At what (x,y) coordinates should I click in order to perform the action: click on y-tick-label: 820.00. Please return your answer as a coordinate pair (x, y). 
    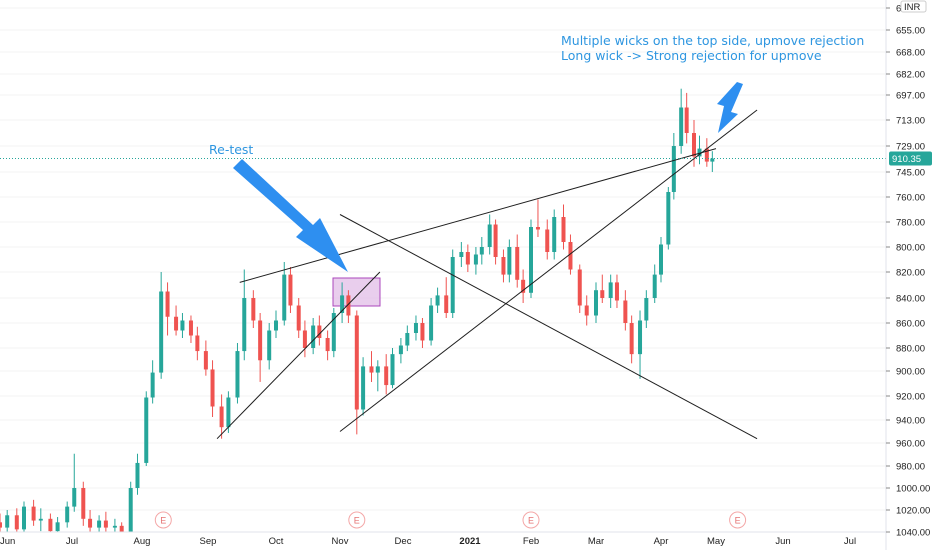
    Looking at the image, I should click on (910, 273).